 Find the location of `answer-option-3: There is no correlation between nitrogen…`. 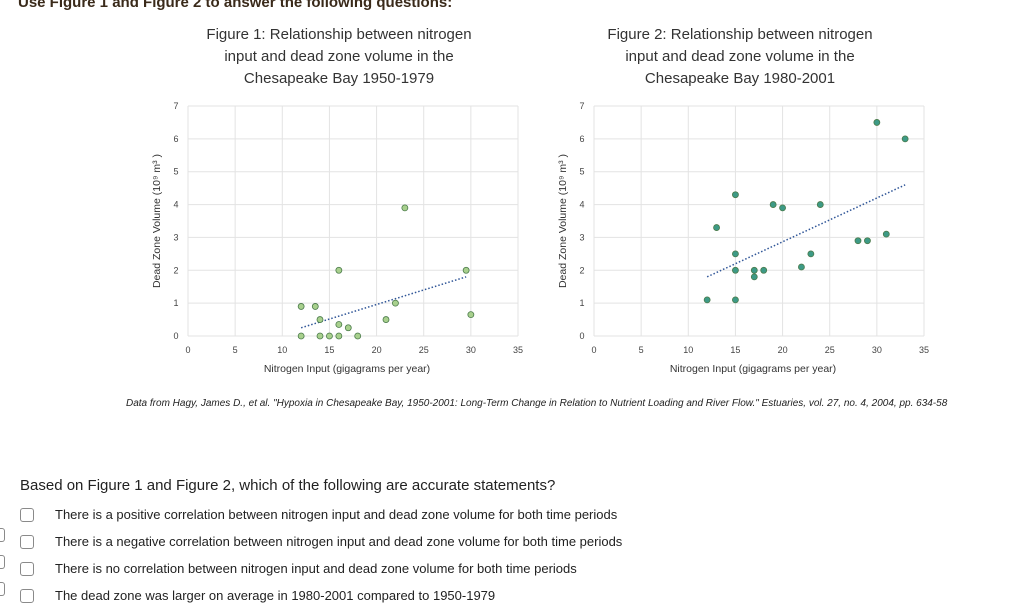

answer-option-3: There is no correlation between nitrogen… is located at coordinates (321, 568).